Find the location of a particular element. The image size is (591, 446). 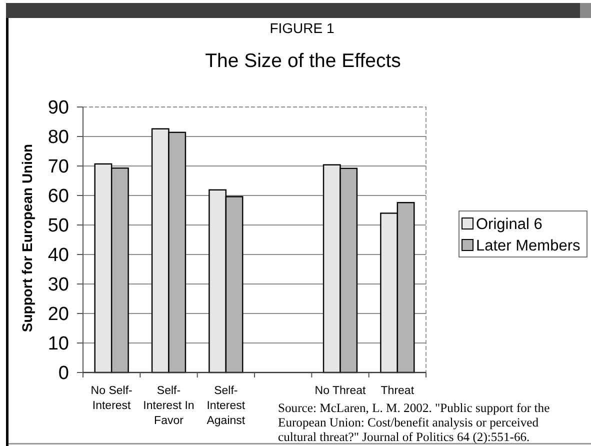

y-tick-label: 70 is located at coordinates (58, 167).